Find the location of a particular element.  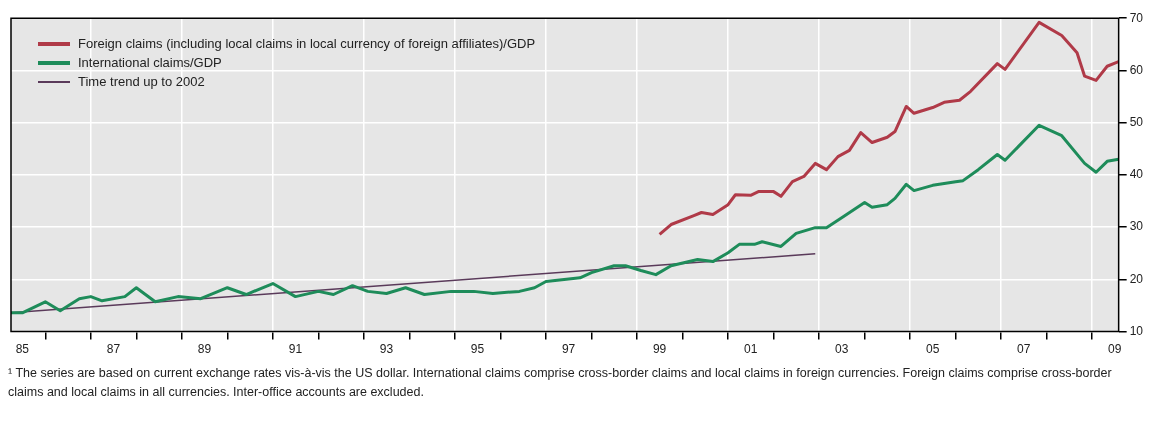

x-tick-label: 97 is located at coordinates (568, 349).